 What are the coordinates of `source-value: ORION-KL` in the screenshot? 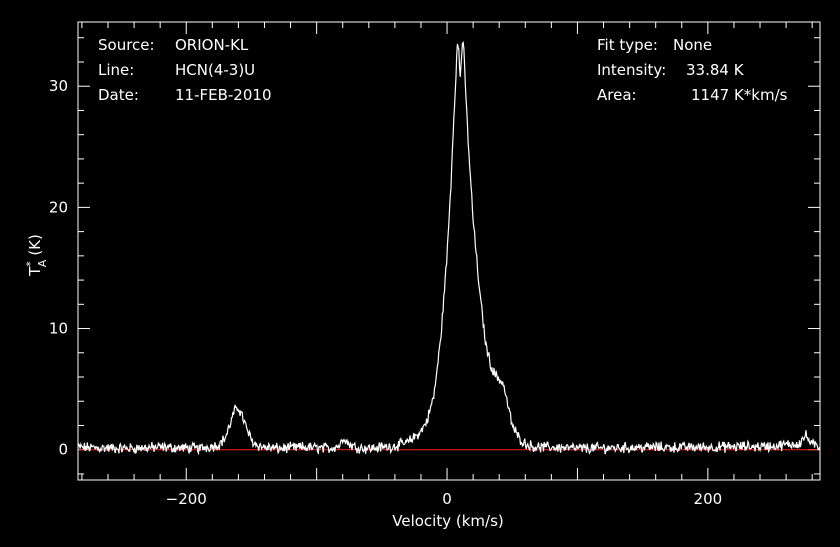 It's located at (212, 45).